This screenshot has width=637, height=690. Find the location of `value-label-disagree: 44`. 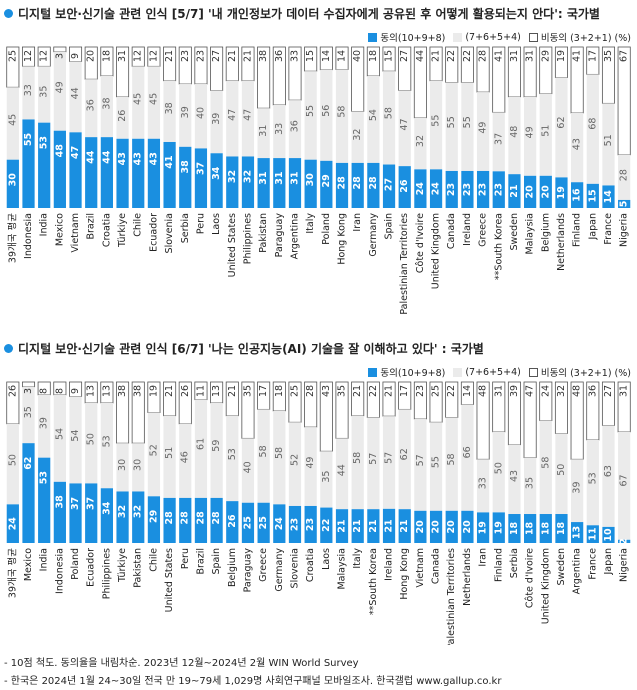

value-label-disagree: 44 is located at coordinates (420, 56).